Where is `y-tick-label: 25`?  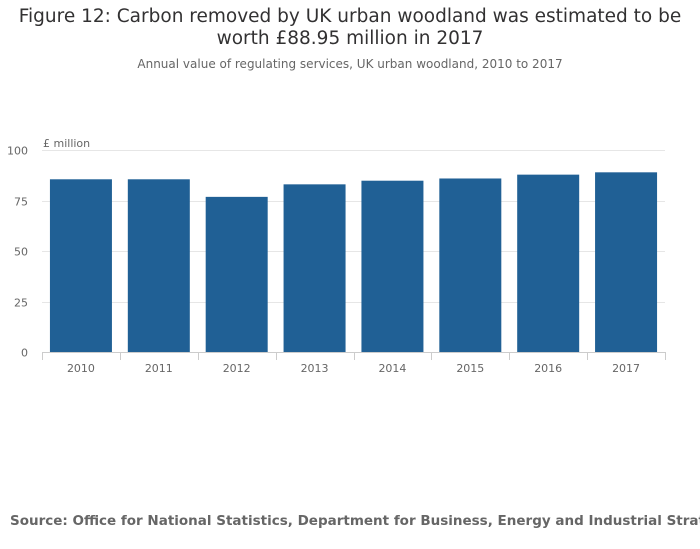 y-tick-label: 25 is located at coordinates (21, 303).